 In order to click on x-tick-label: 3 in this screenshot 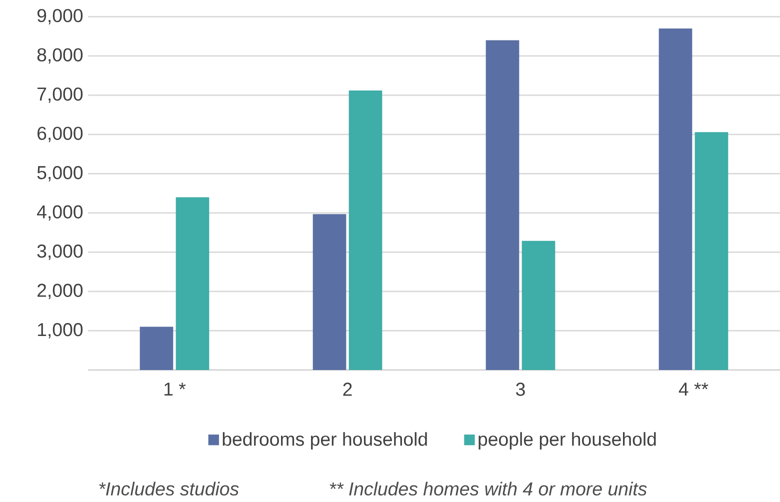, I will do `click(520, 389)`.